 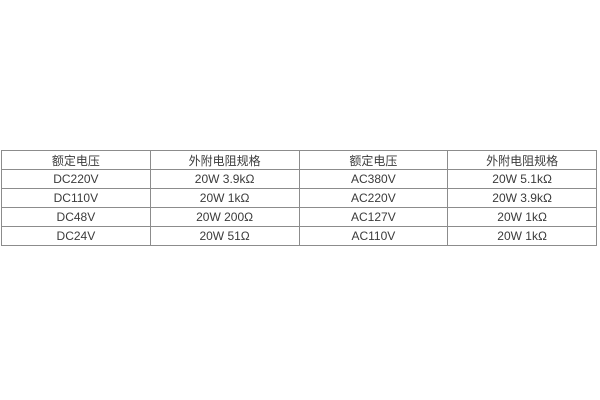 I want to click on table-row: DC24V 20W 51Ω AC110V 20W 1kΩ, so click(x=299, y=236).